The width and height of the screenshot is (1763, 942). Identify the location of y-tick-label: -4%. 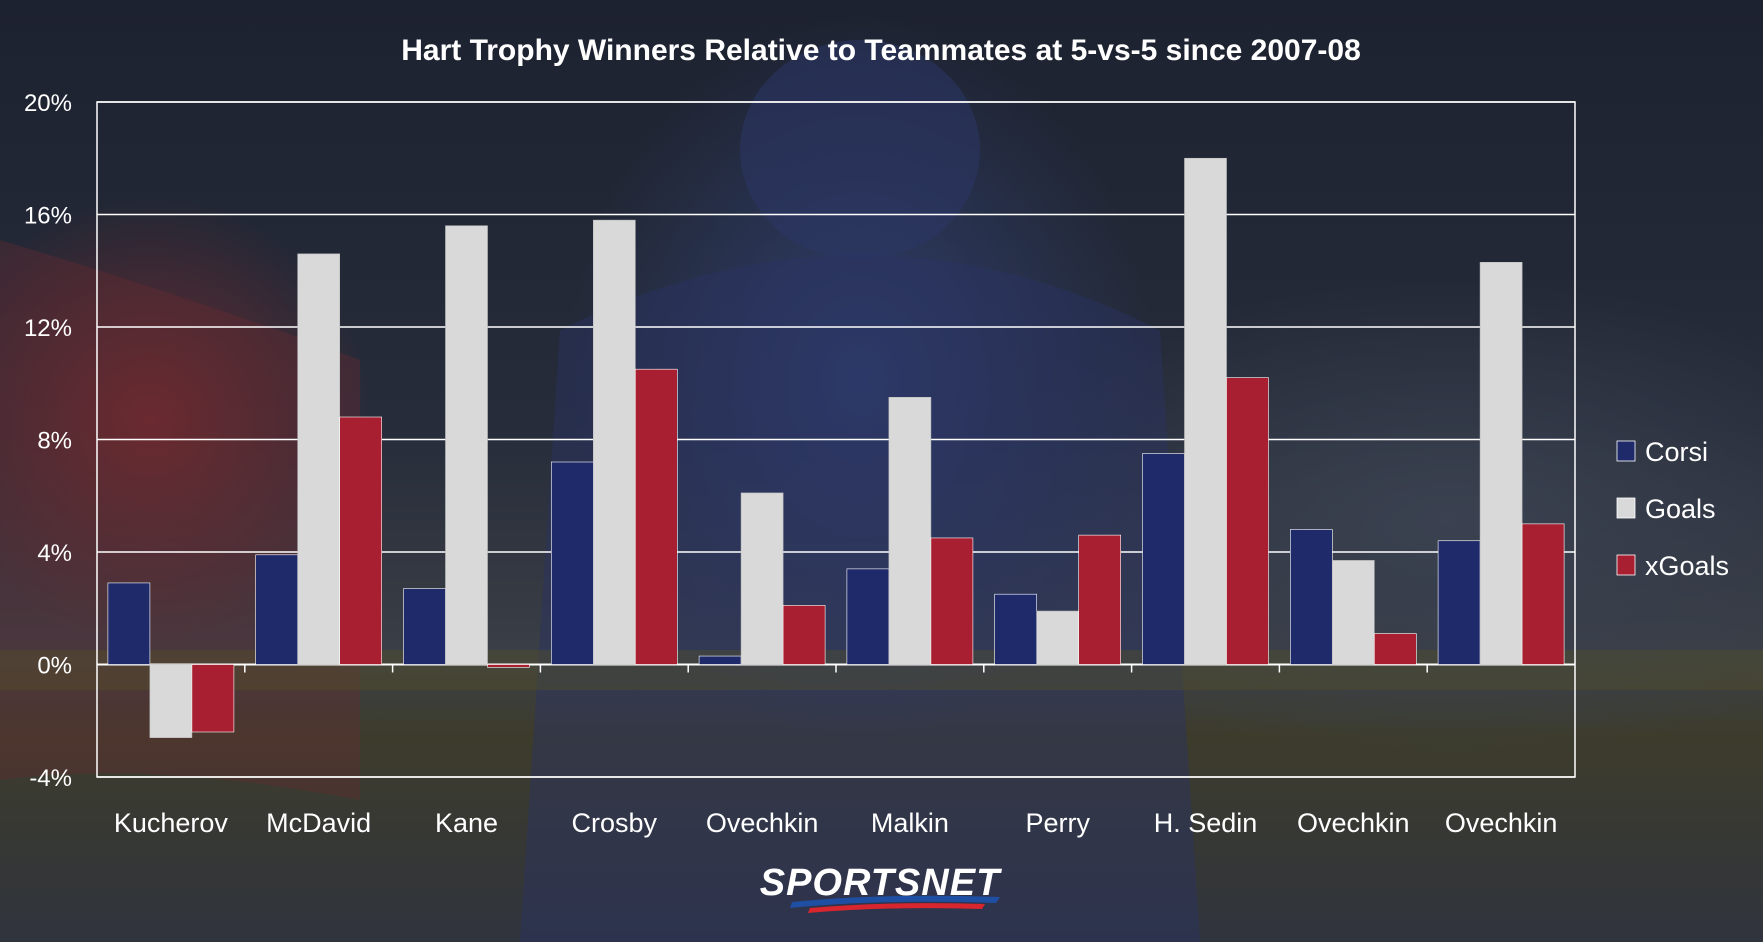
(50, 778).